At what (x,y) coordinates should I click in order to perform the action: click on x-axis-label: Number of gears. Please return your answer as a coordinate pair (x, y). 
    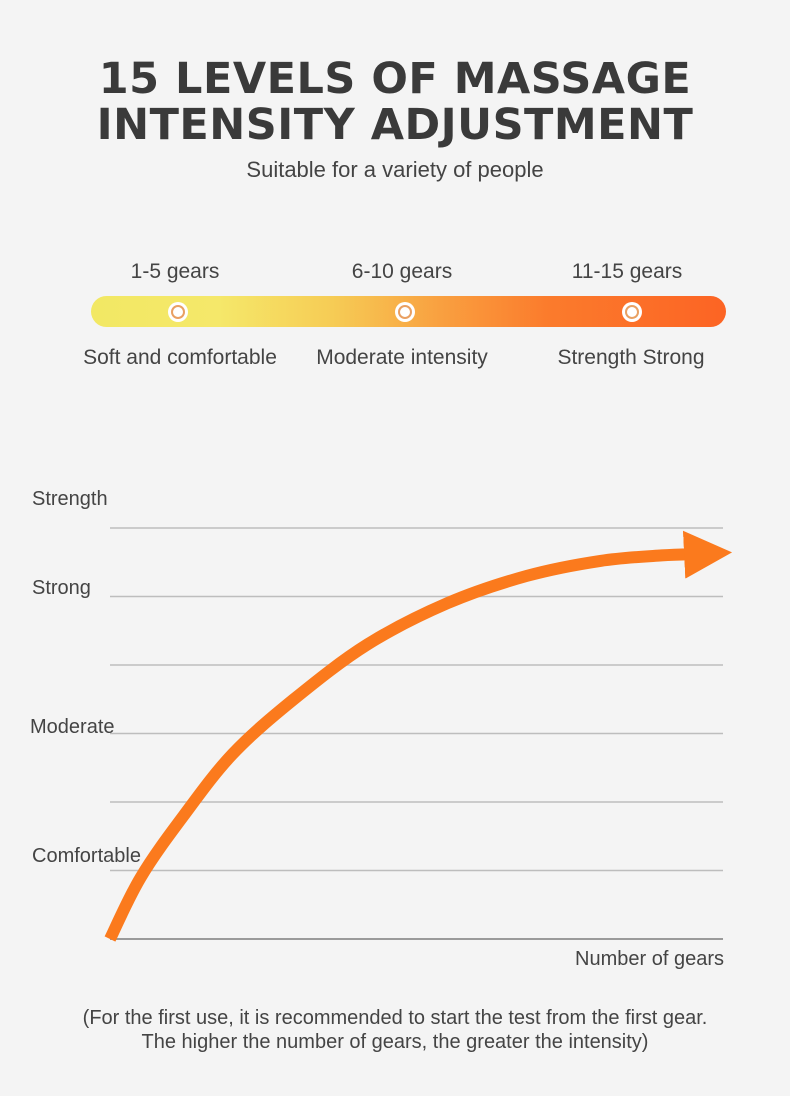
    Looking at the image, I should click on (649, 959).